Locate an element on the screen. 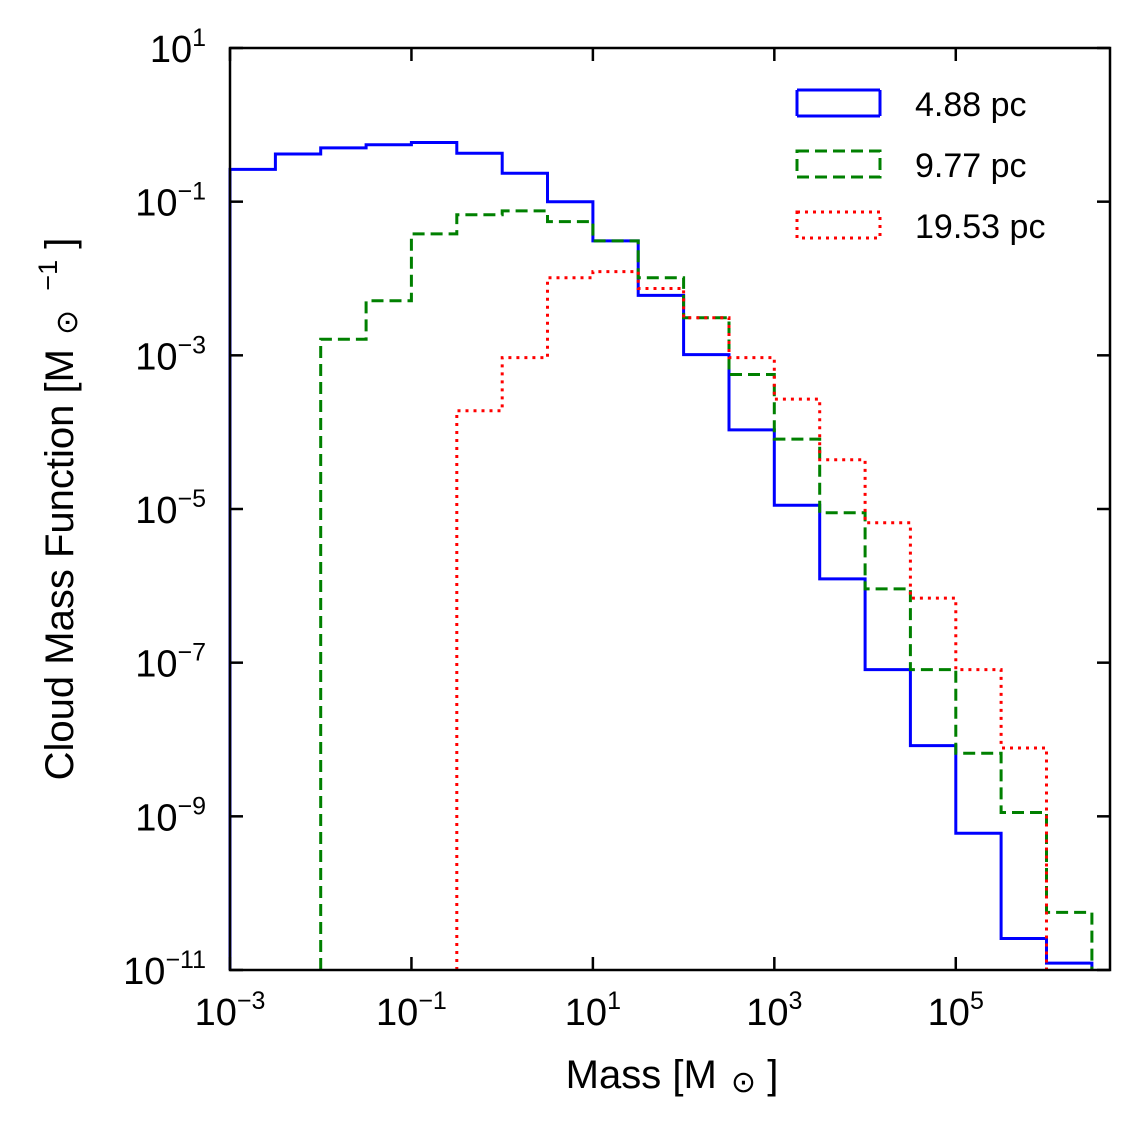  x-axis-title: Mass [M ⊙ ] is located at coordinates (672, 1077).